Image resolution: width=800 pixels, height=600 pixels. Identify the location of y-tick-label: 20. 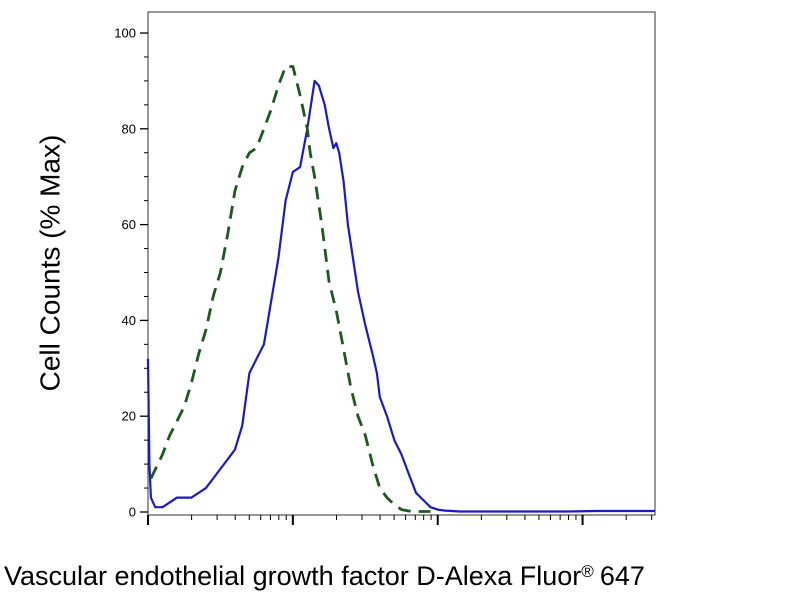
(129, 416).